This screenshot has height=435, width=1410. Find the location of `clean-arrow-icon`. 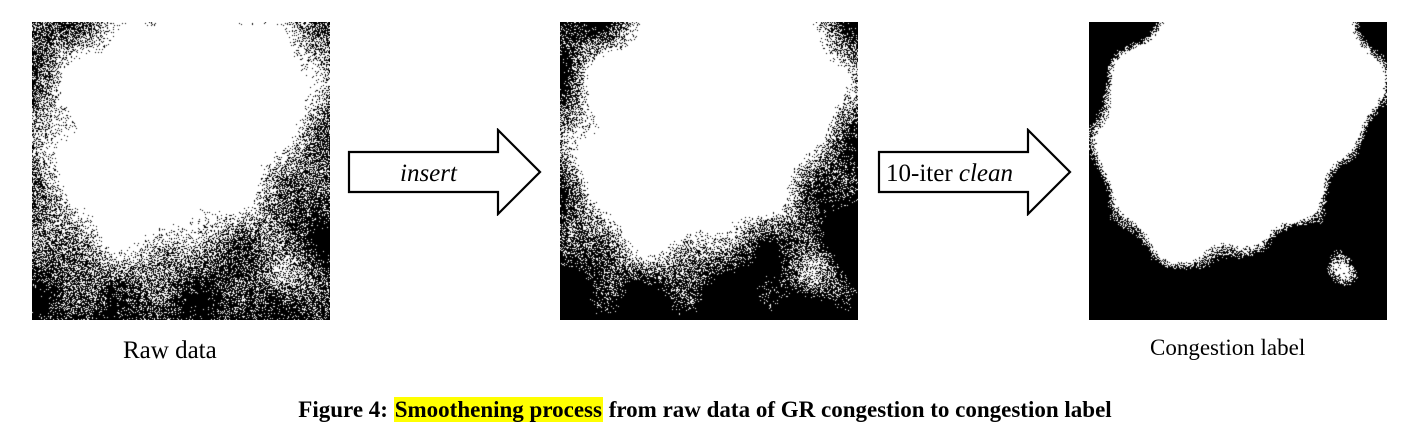

clean-arrow-icon is located at coordinates (974, 172).